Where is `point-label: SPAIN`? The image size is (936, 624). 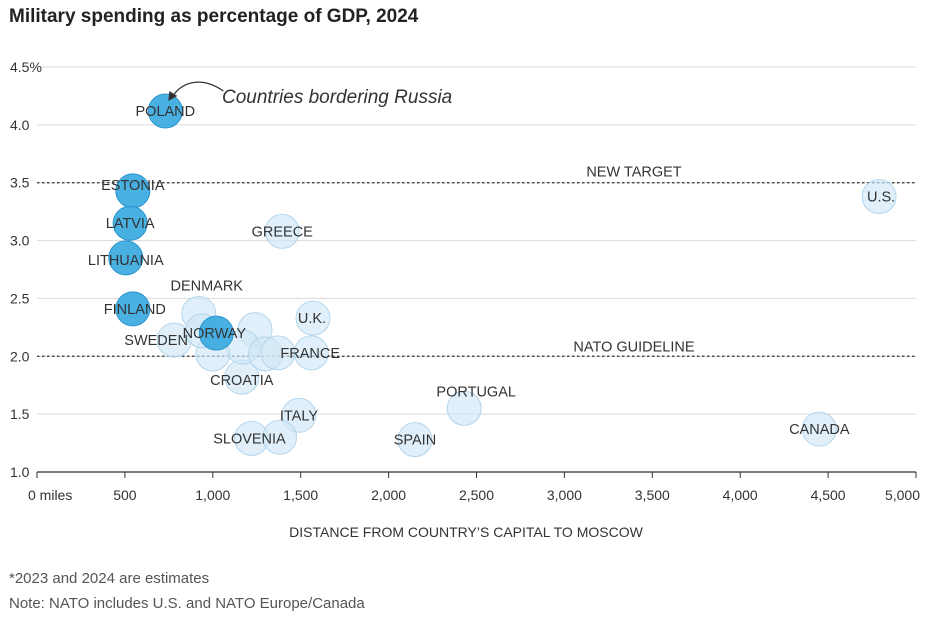
point-label: SPAIN is located at coordinates (415, 441).